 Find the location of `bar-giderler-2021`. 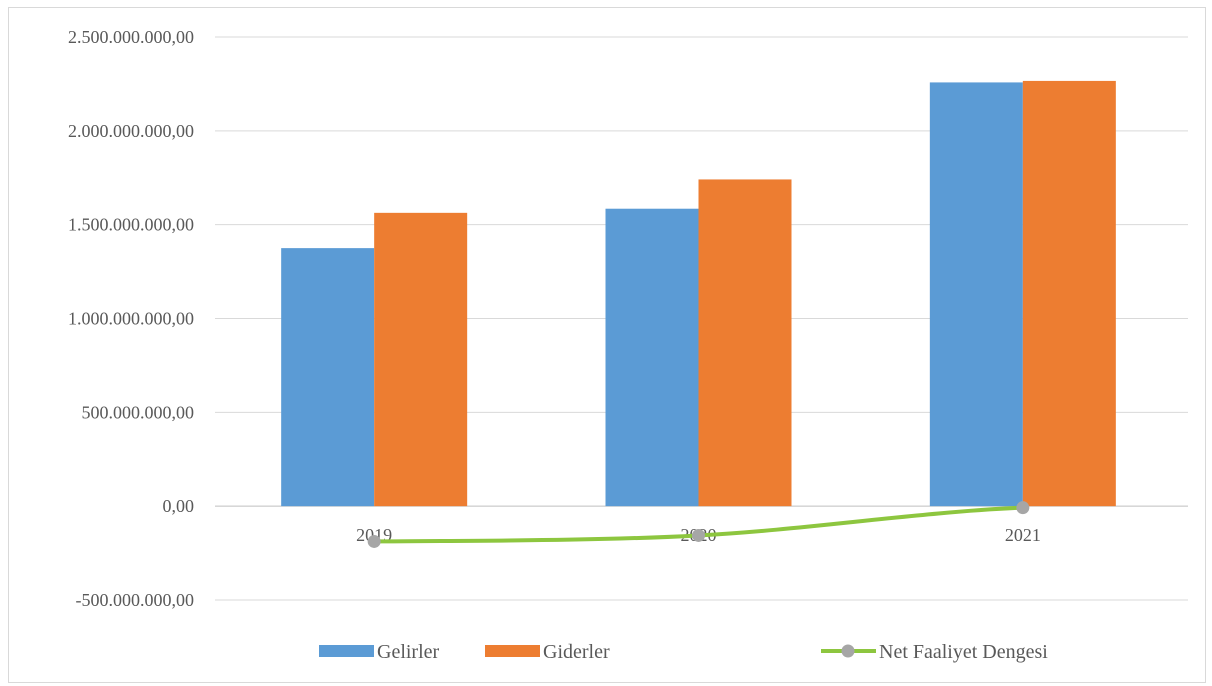

bar-giderler-2021 is located at coordinates (1069, 293).